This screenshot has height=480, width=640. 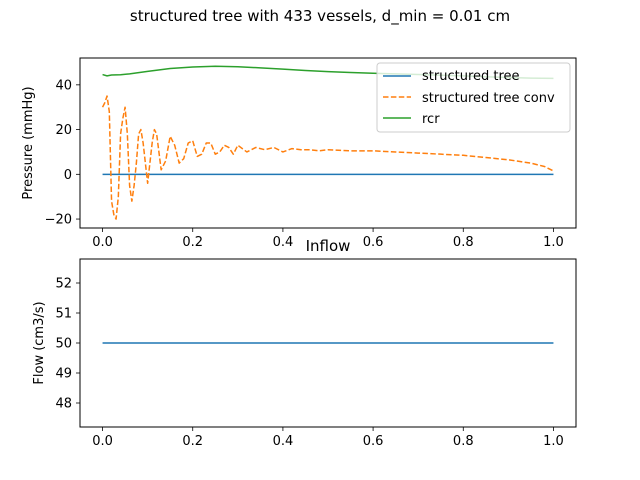 I want to click on pressure-y-tick-label: 40, so click(x=63, y=85).